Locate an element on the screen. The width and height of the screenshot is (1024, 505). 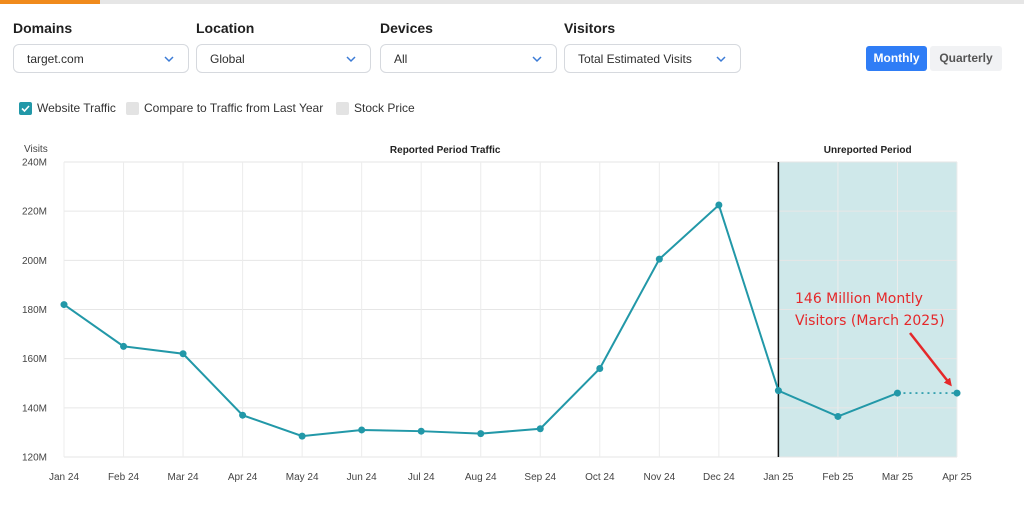
compare-last-year-label: Compare to Traffic from Last Year is located at coordinates (234, 108).